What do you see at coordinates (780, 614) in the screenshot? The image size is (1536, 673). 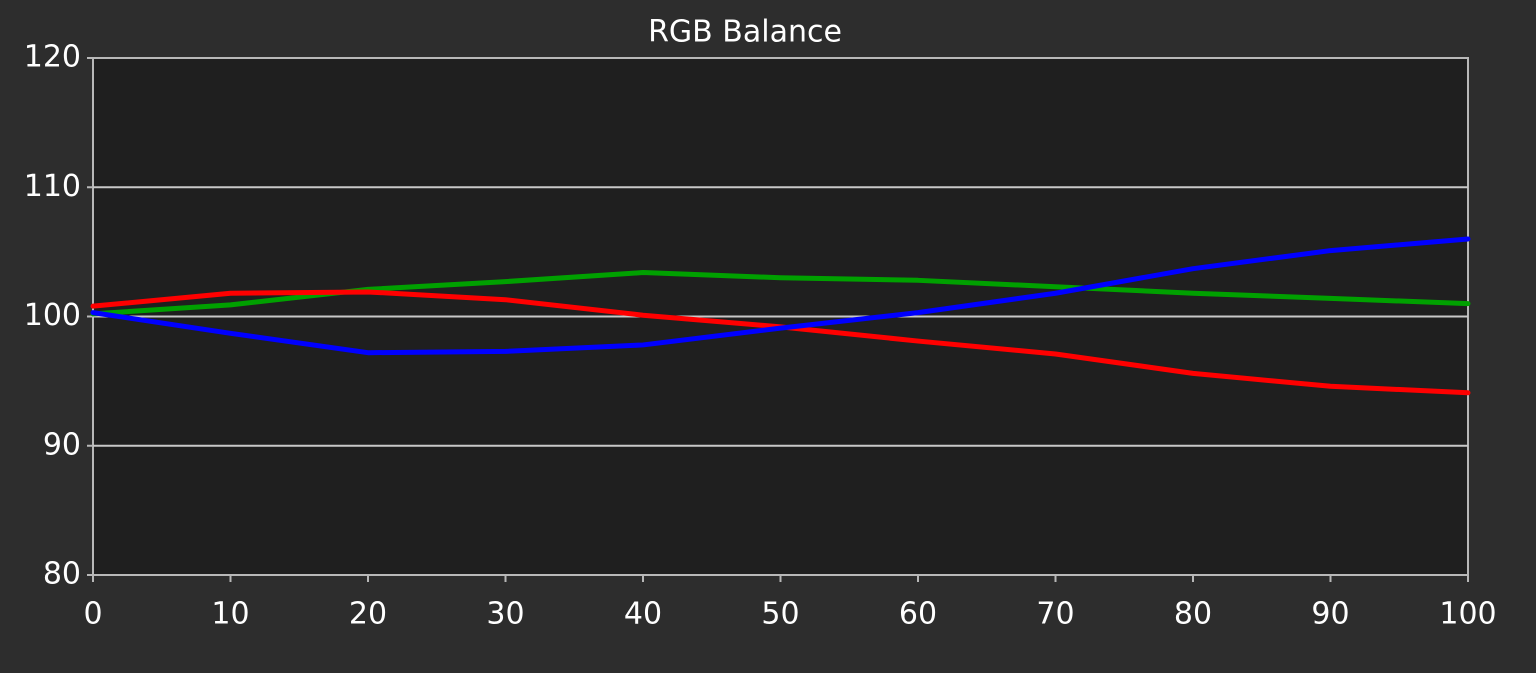 I see `x-tick-label: 50` at bounding box center [780, 614].